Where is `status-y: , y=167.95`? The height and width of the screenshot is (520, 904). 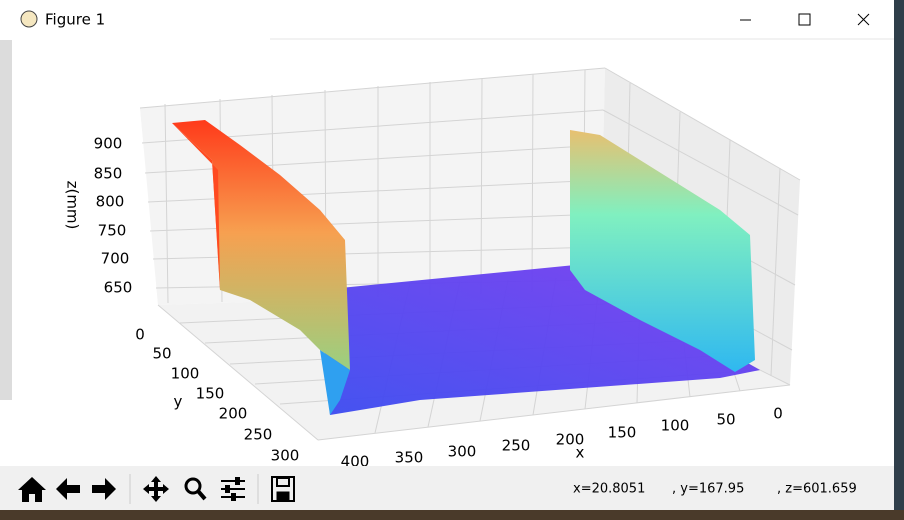
status-y: , y=167.95 is located at coordinates (708, 489).